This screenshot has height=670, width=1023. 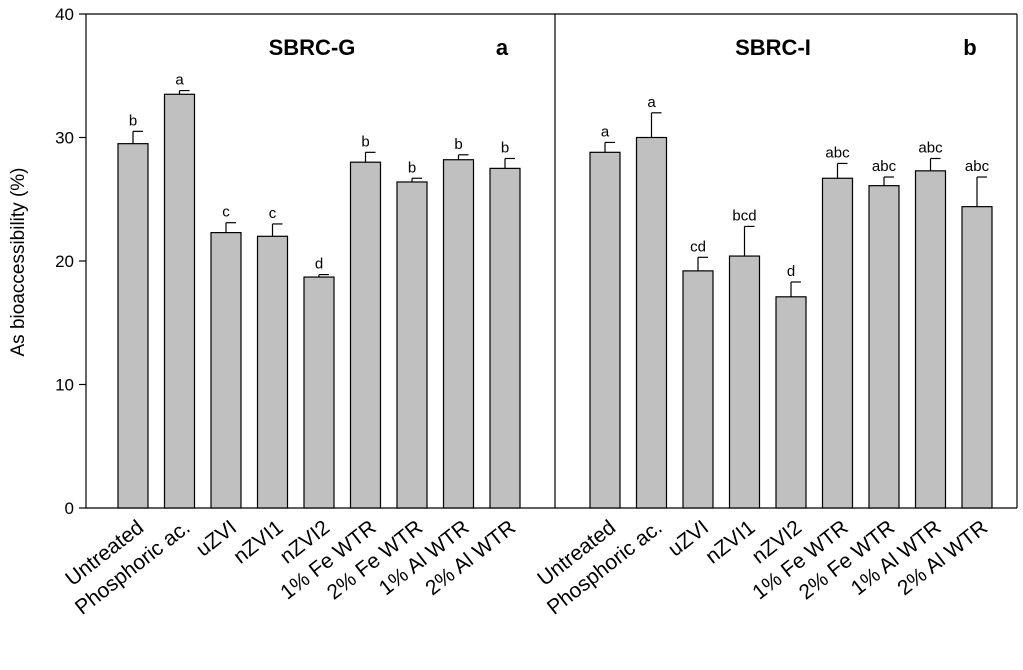 I want to click on y-tick-label: 30, so click(x=64, y=138).